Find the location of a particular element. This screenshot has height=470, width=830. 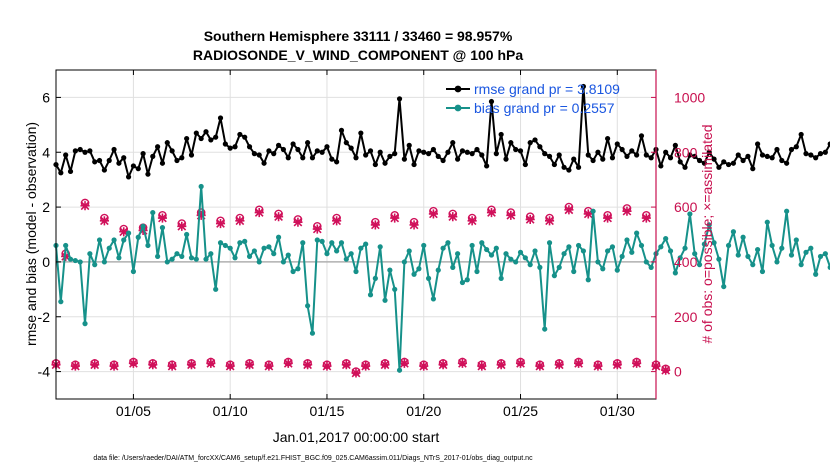

legend-rmse-marker is located at coordinates (458, 89).